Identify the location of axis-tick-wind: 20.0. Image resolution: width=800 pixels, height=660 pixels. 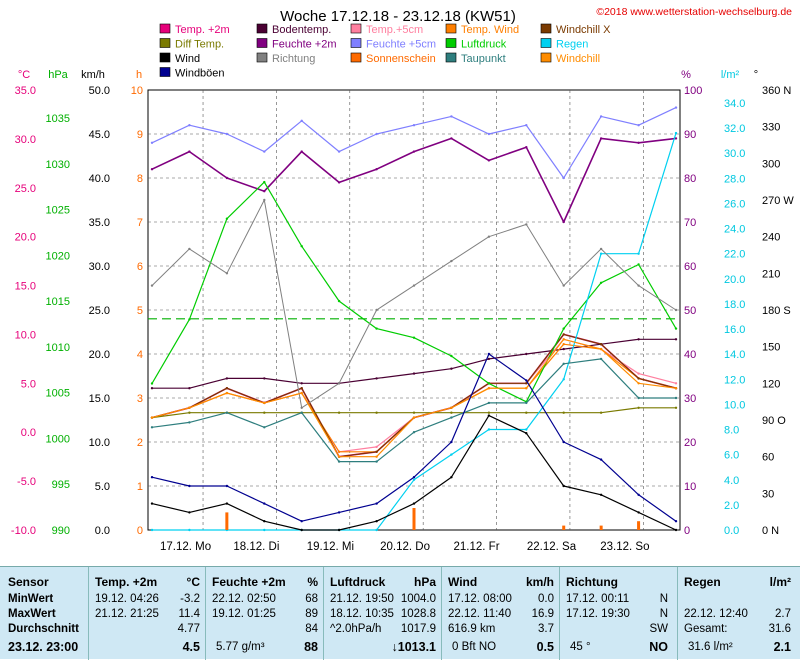
(99, 355).